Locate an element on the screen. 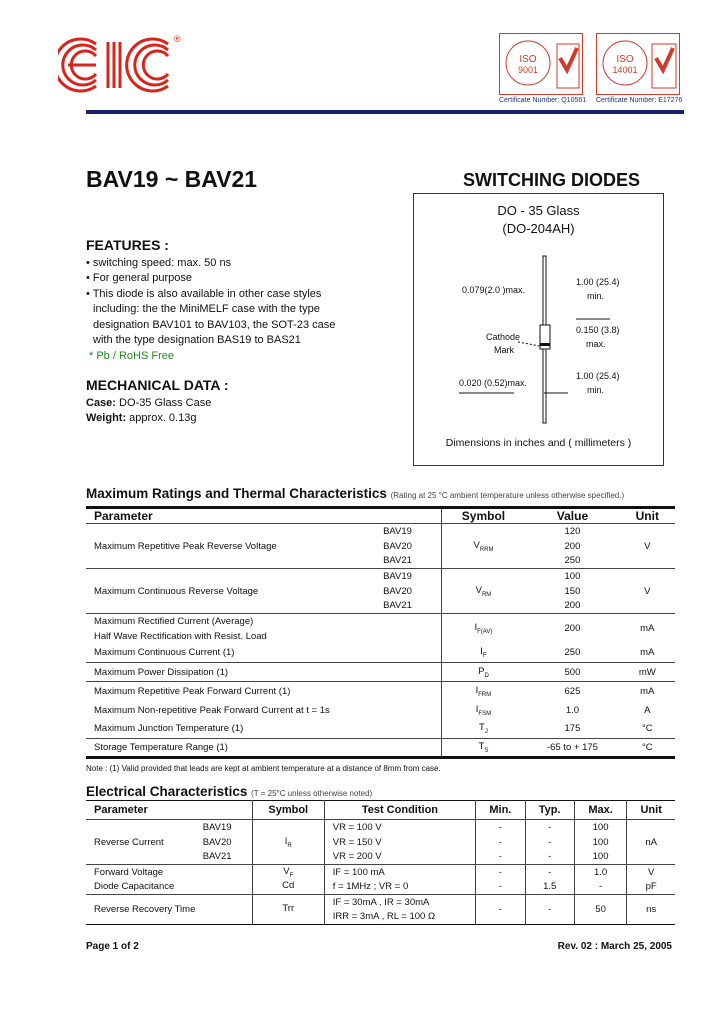 This screenshot has height=1012, width=720. dim-wire: 0.020 (0.52)max. is located at coordinates (493, 383).